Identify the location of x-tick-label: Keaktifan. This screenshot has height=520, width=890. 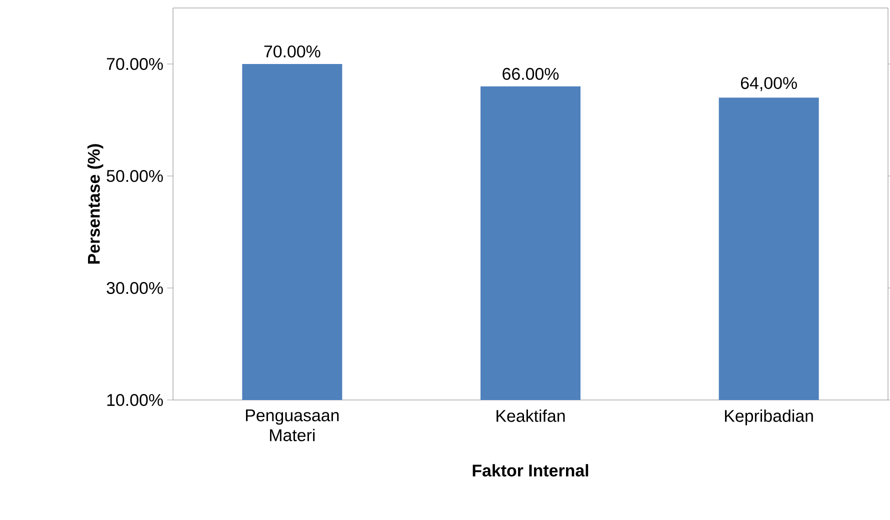
(530, 416).